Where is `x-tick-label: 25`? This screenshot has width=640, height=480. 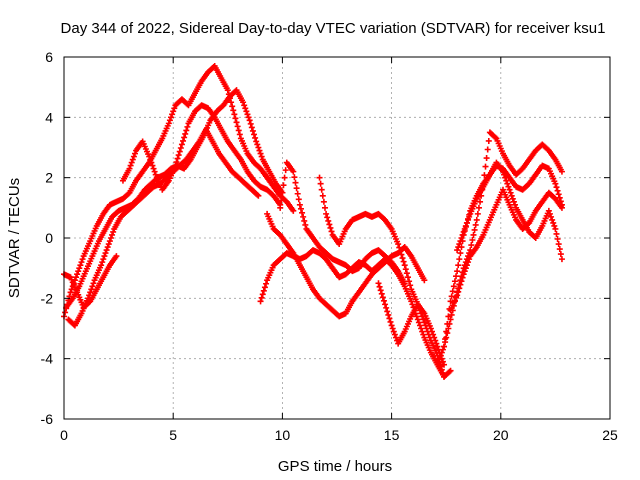 x-tick-label: 25 is located at coordinates (610, 435).